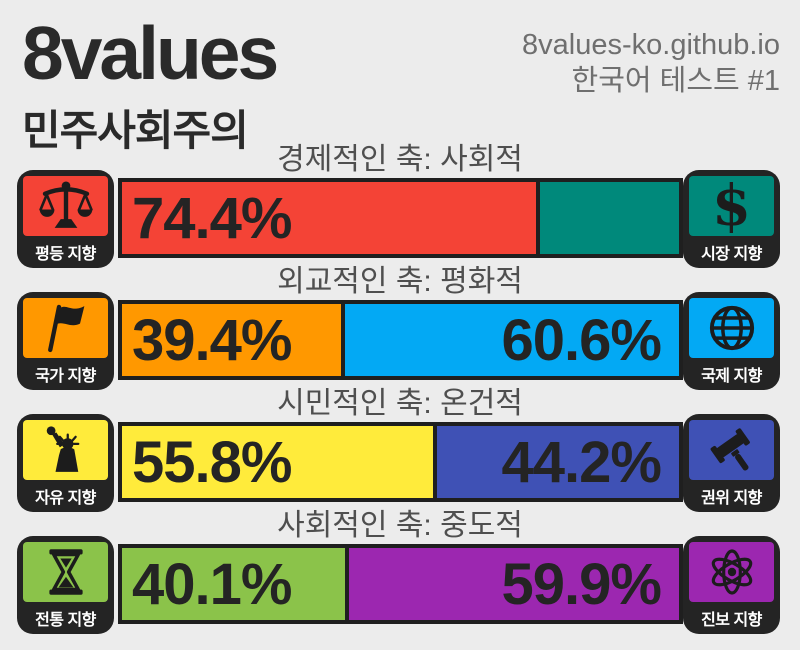 Image resolution: width=800 pixels, height=650 pixels. Describe the element at coordinates (62, 449) in the screenshot. I see `liberty-icon` at that location.